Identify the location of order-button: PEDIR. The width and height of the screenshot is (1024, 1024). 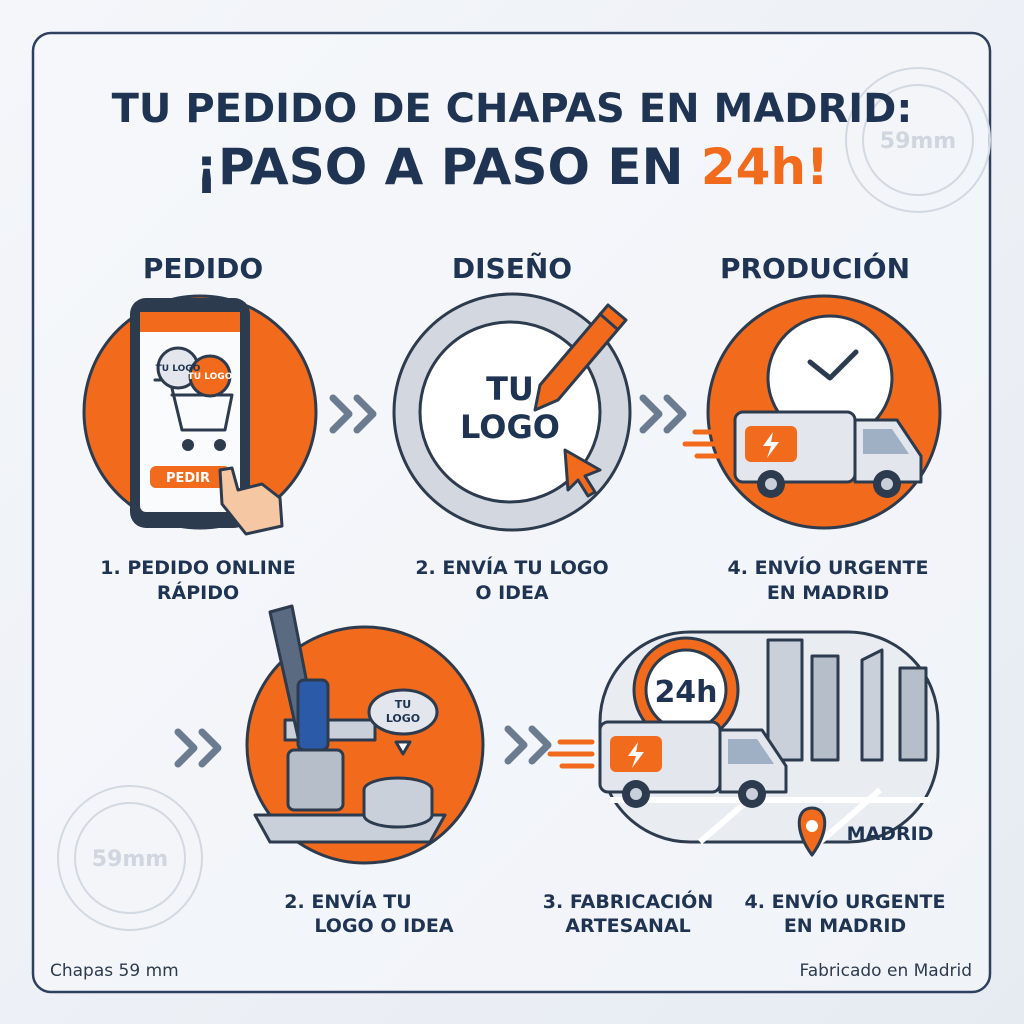
(188, 478).